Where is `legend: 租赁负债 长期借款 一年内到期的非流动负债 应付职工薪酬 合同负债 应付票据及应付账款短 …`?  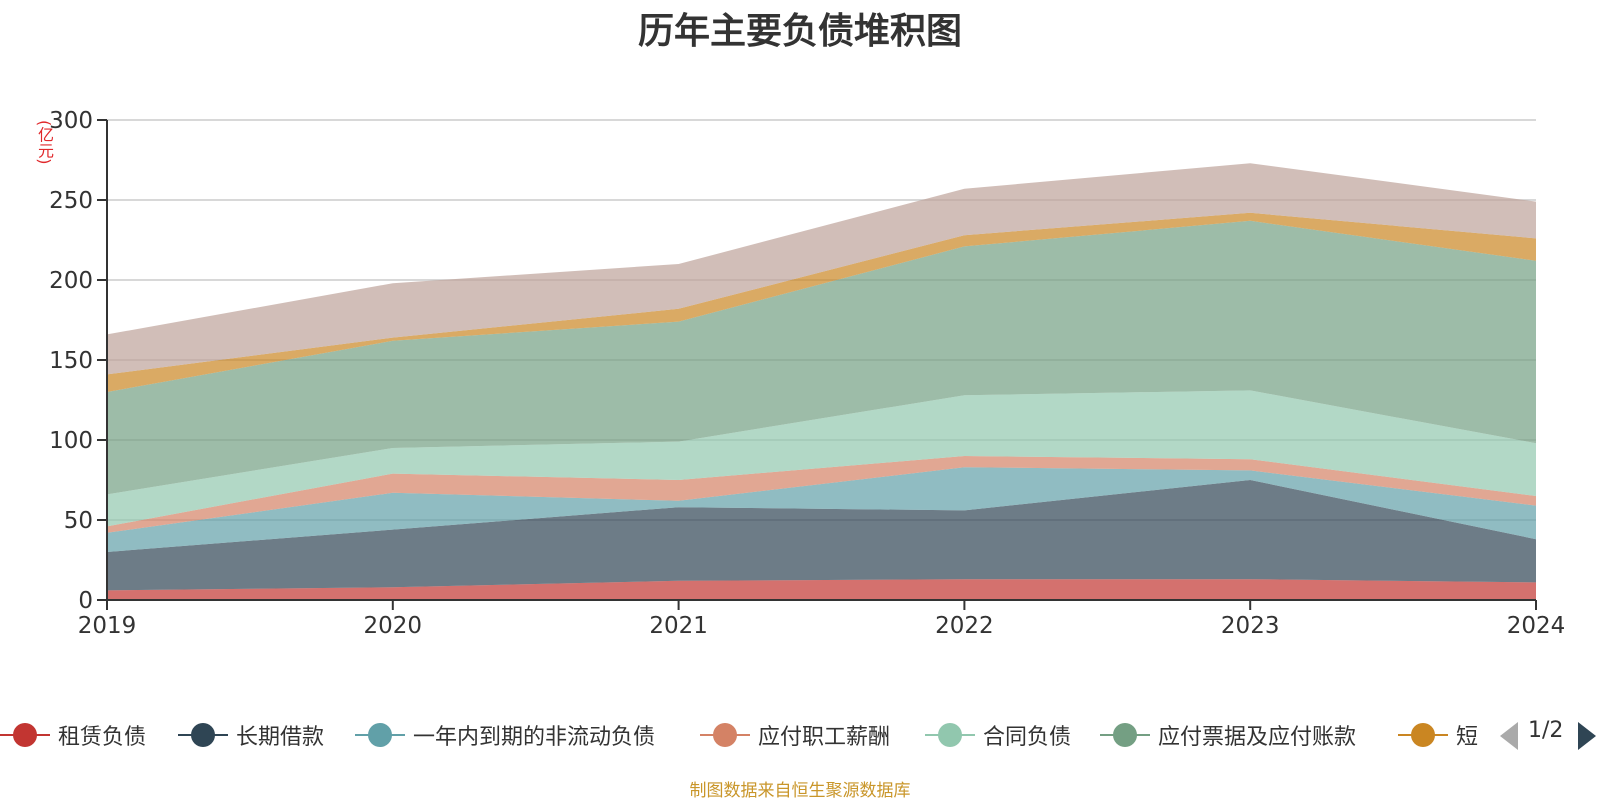
legend: 租赁负债 长期借款 一年内到期的非流动负债 应付职工薪酬 合同负债 应付票据及应付账款短 … is located at coordinates (800, 735).